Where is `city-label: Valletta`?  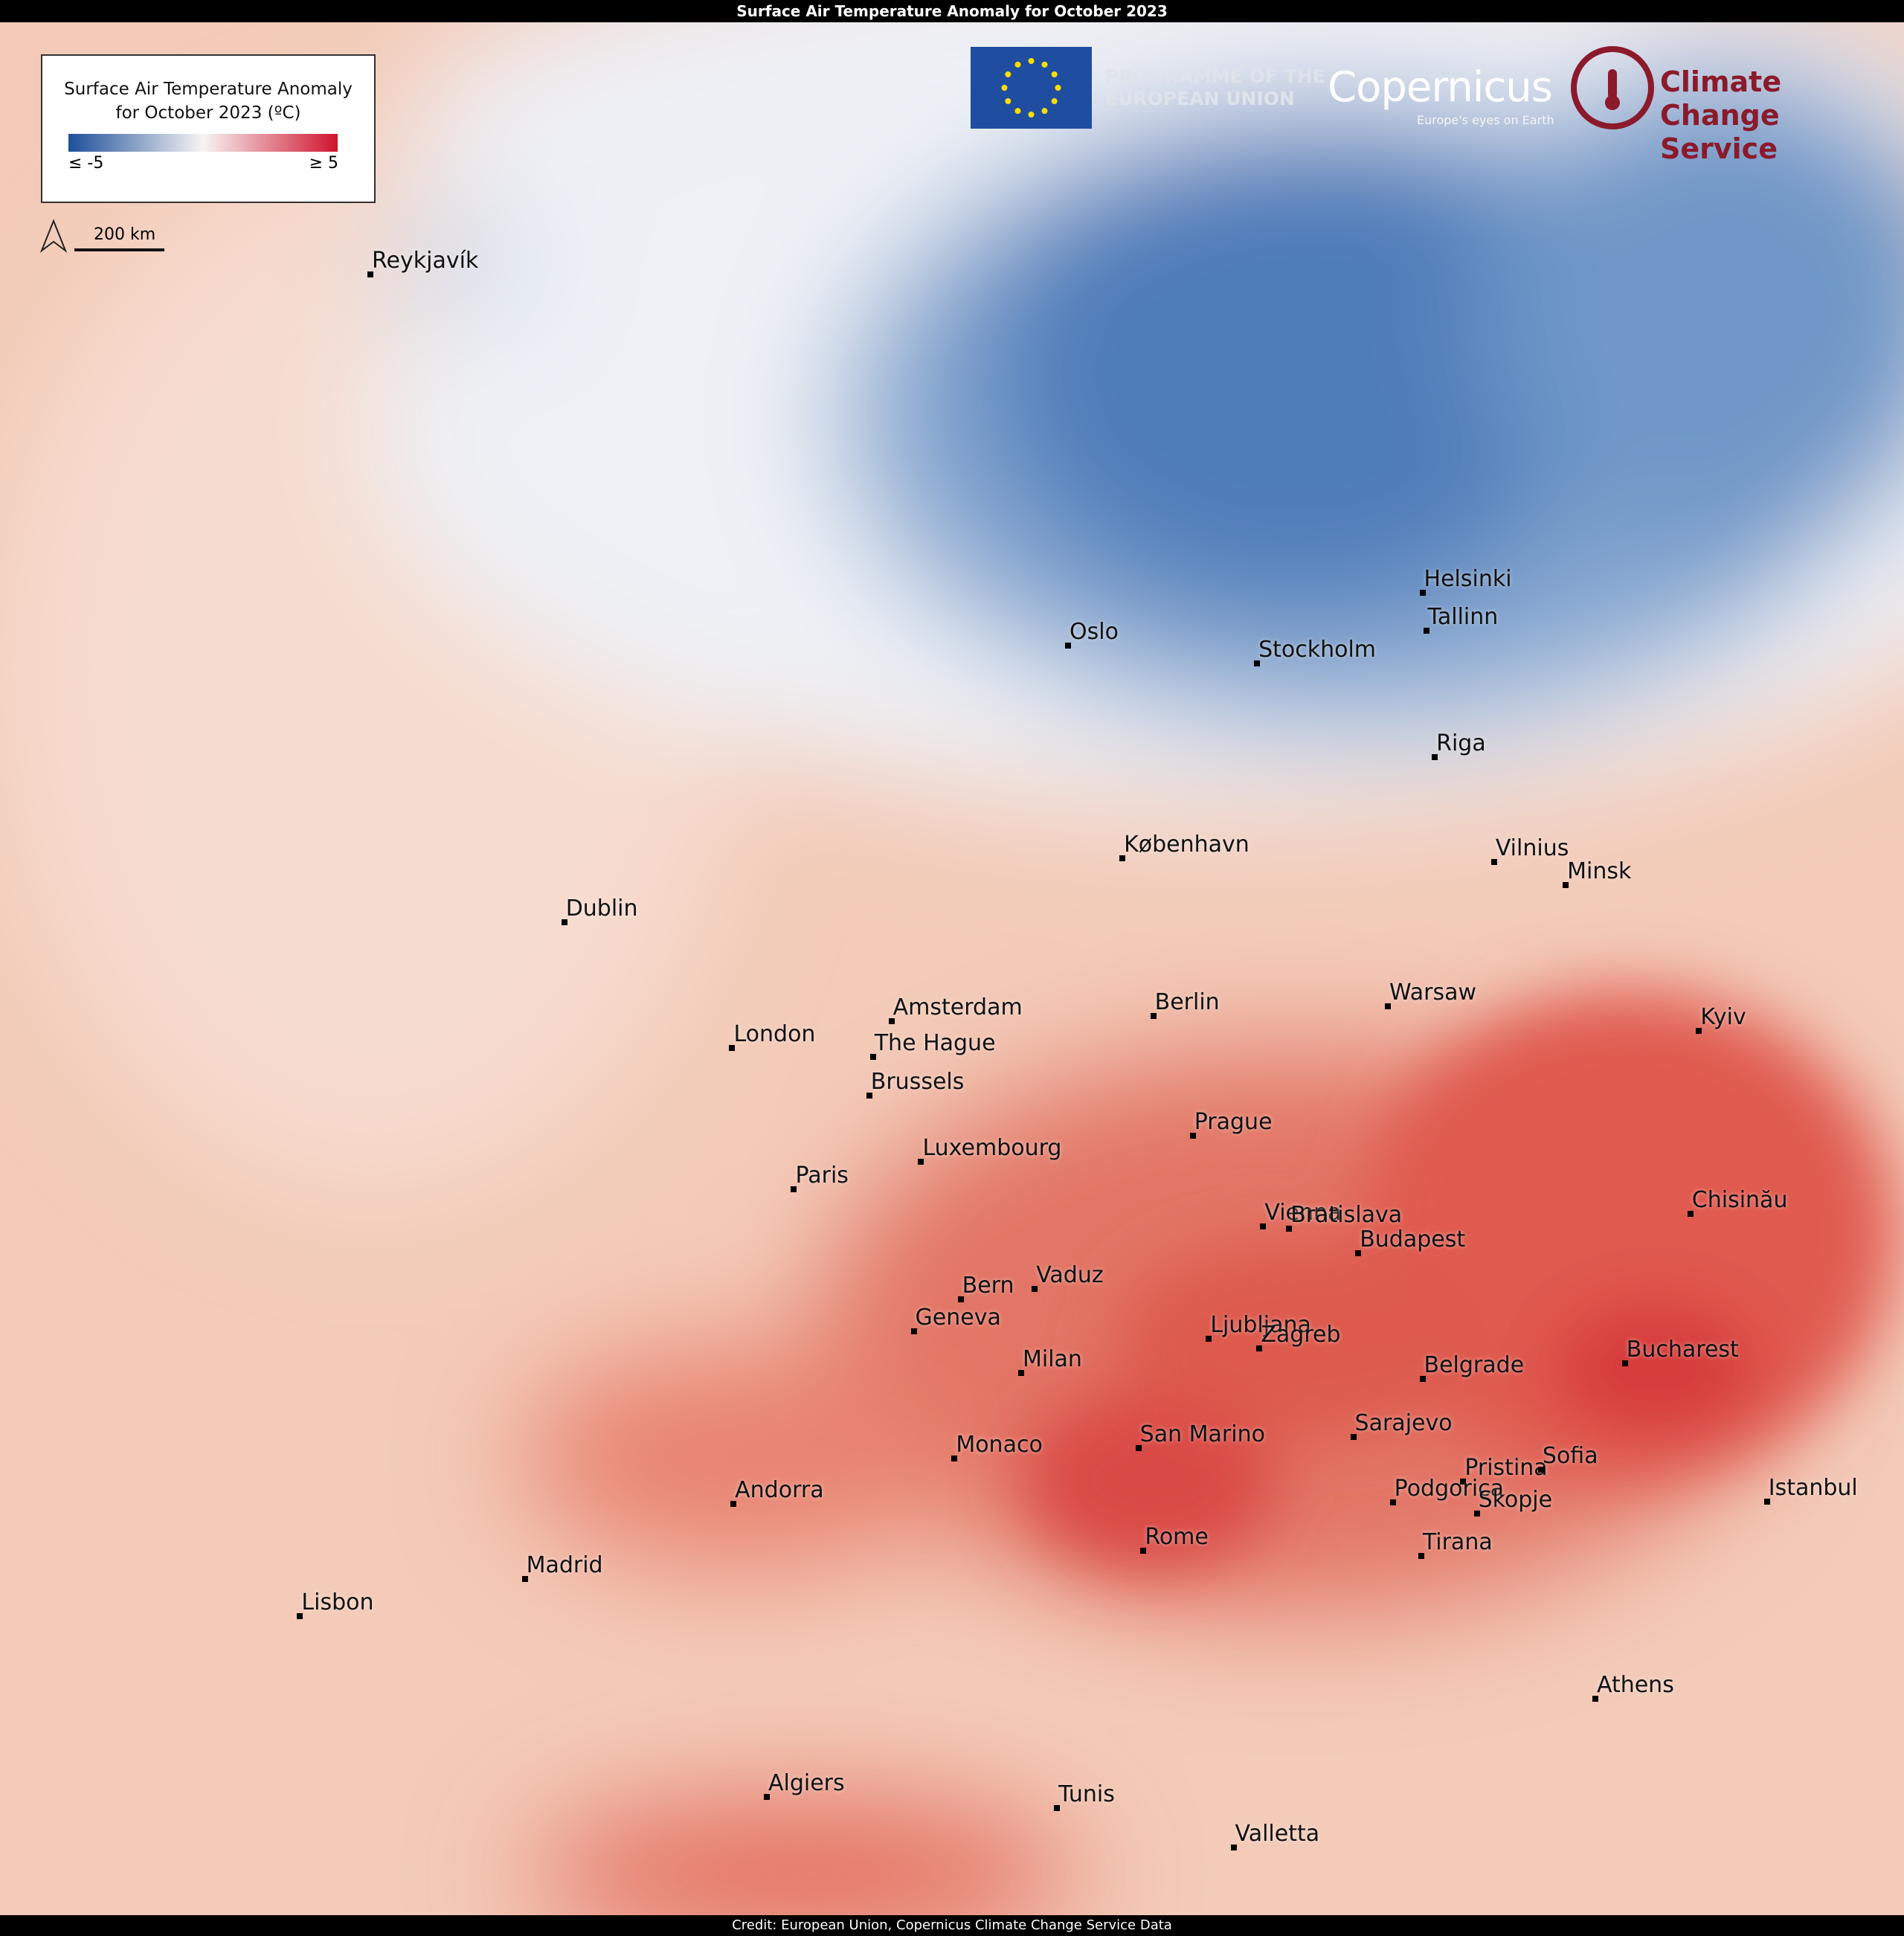 city-label: Valletta is located at coordinates (1277, 1833).